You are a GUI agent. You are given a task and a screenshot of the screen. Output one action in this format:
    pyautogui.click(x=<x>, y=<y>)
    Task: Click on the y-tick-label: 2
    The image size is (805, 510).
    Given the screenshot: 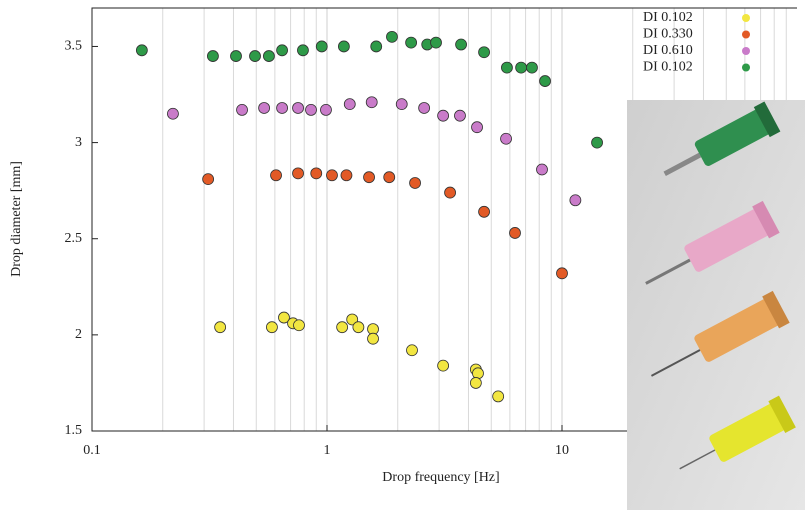 What is the action you would take?
    pyautogui.click(x=78, y=334)
    